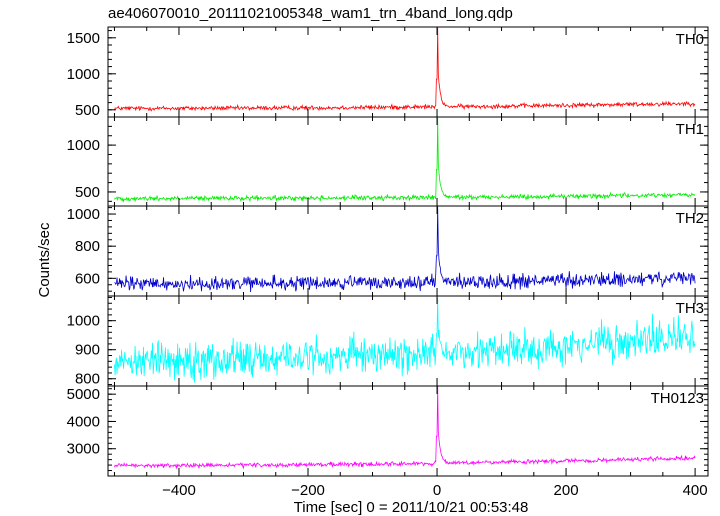 Image resolution: width=720 pixels, height=516 pixels. I want to click on y-tick-label: 600, so click(87, 278).